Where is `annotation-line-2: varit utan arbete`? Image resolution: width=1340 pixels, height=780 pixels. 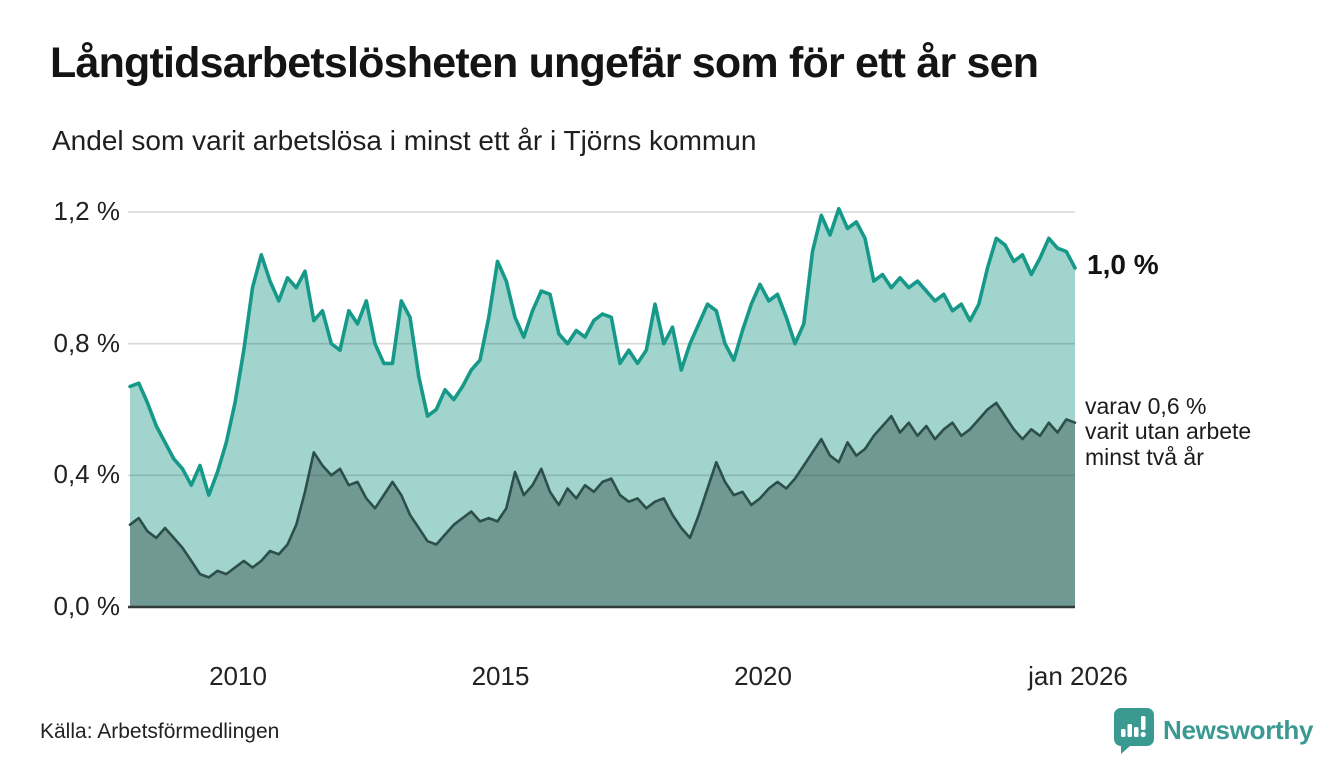
annotation-line-2: varit utan arbete is located at coordinates (1168, 431).